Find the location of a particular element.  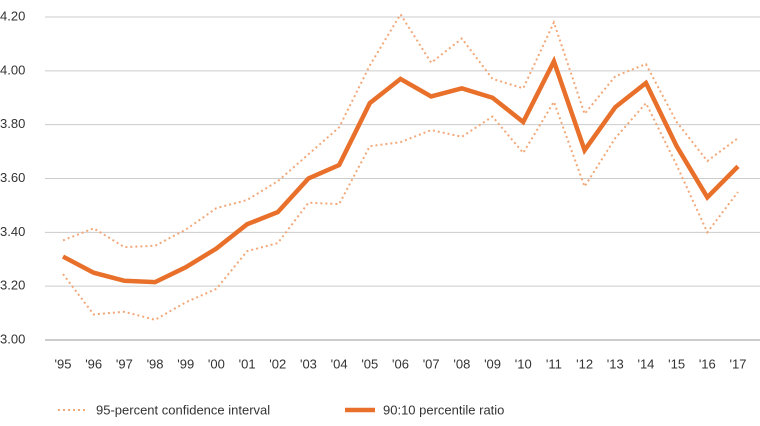

x-tick-label: '09 is located at coordinates (492, 363).